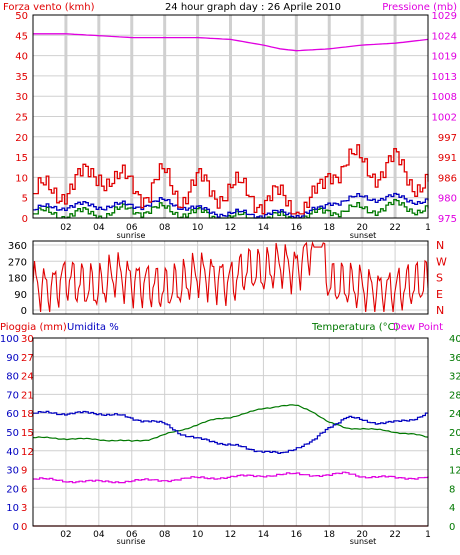 The width and height of the screenshot is (460, 555). Describe the element at coordinates (454, 339) in the screenshot. I see `temp-tick: 40` at that location.